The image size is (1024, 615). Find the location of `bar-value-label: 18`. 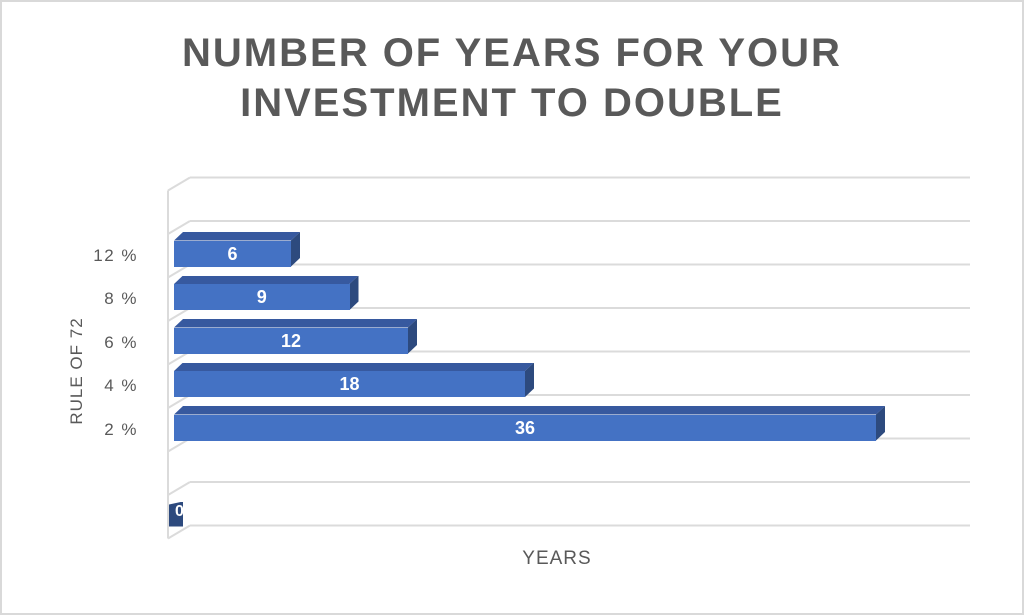

bar-value-label: 18 is located at coordinates (349, 384).